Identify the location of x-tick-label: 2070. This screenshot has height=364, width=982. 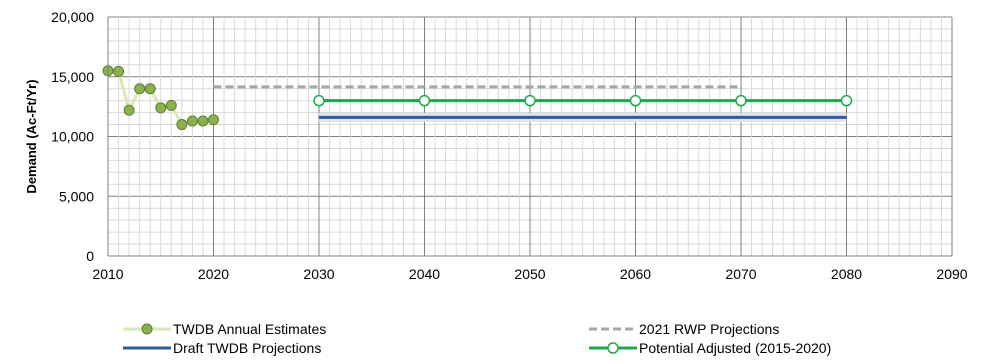
(740, 274).